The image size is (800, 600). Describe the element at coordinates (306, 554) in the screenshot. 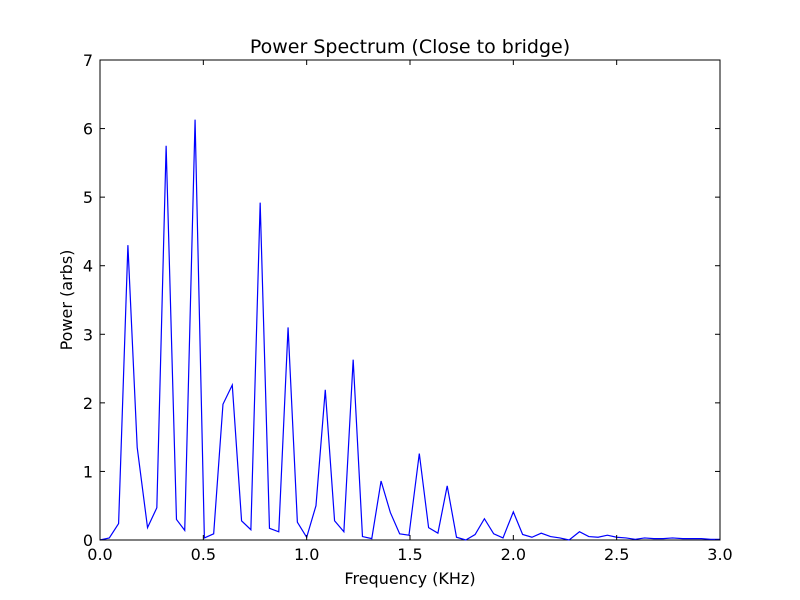

I see `x-tick-label: 1.0` at that location.